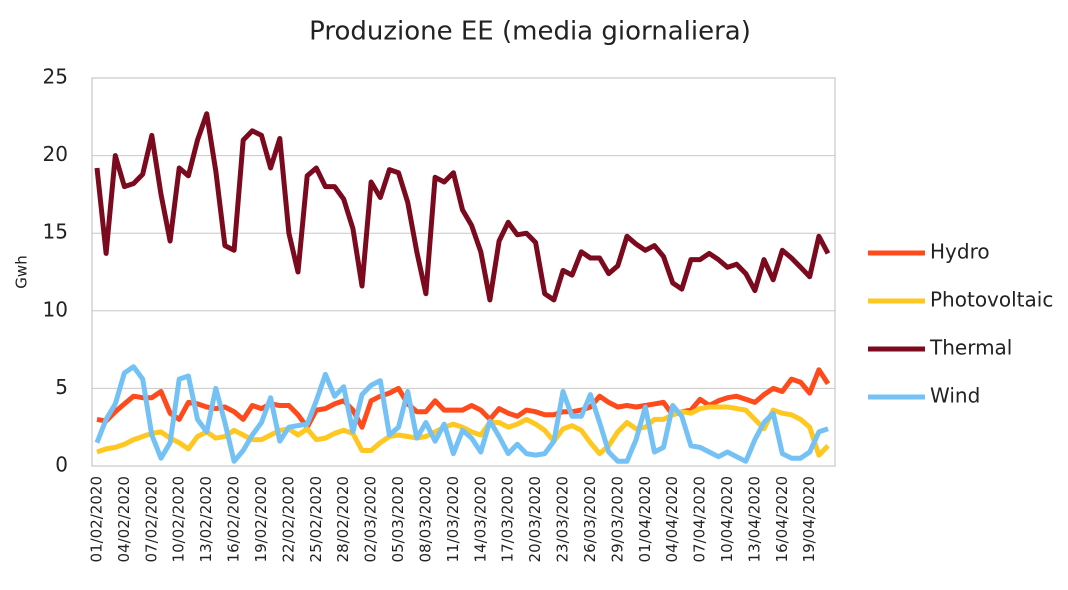 The height and width of the screenshot is (590, 1068). I want to click on x-tick-label: 16/02/2020, so click(234, 519).